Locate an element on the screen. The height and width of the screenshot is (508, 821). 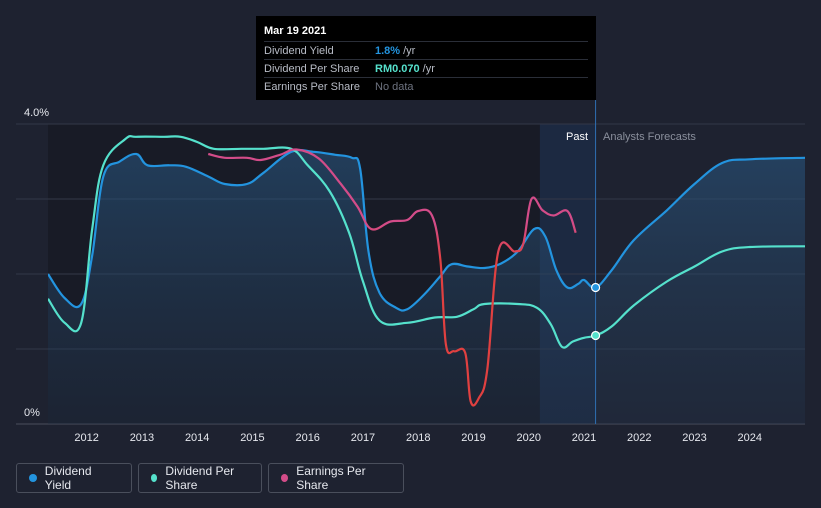
x-tick-label: 2013 is located at coordinates (142, 438).